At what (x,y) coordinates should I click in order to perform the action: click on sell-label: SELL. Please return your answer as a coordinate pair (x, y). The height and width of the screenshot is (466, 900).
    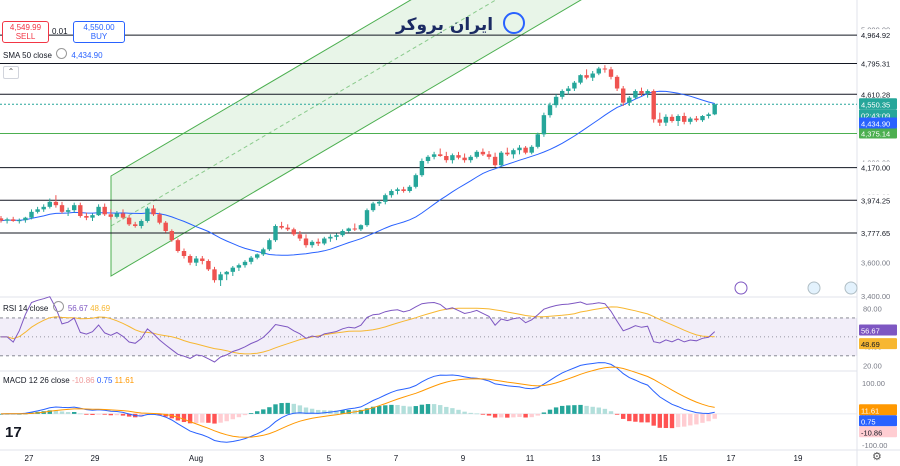
    Looking at the image, I should click on (25, 36).